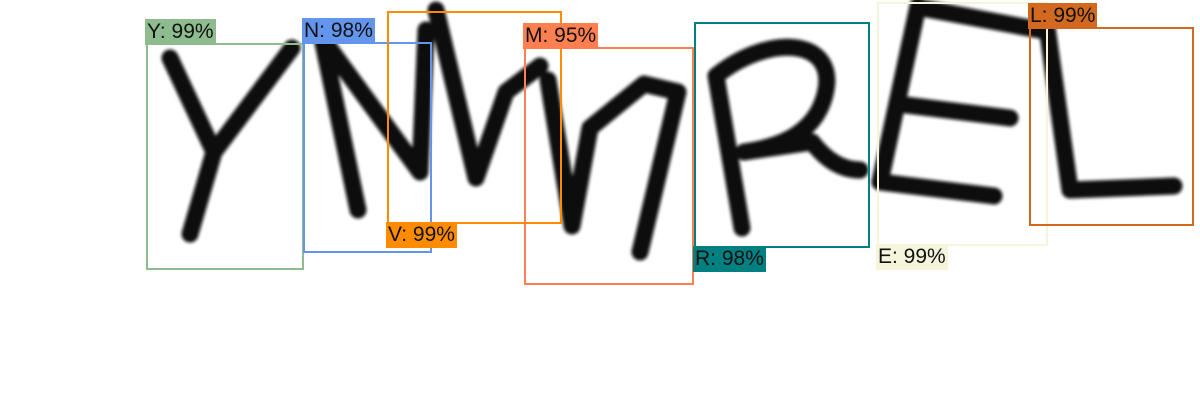  I want to click on detection-box-m, so click(609, 166).